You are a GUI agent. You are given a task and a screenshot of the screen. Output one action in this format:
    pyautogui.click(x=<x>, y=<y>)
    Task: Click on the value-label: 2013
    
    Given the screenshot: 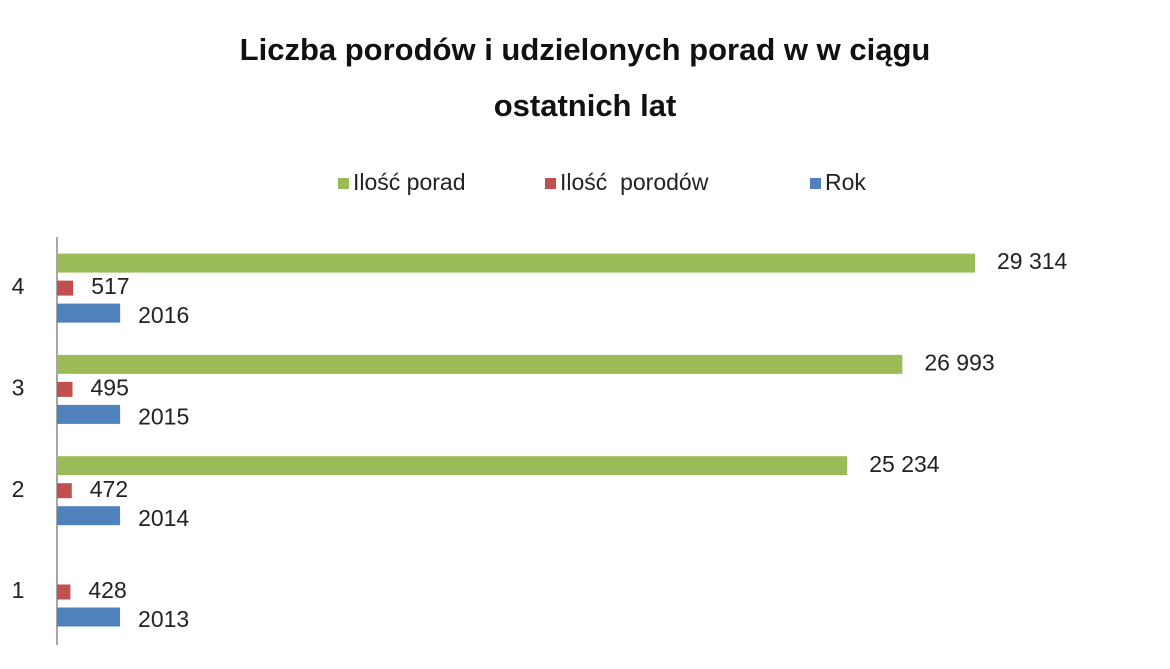 What is the action you would take?
    pyautogui.click(x=163, y=619)
    